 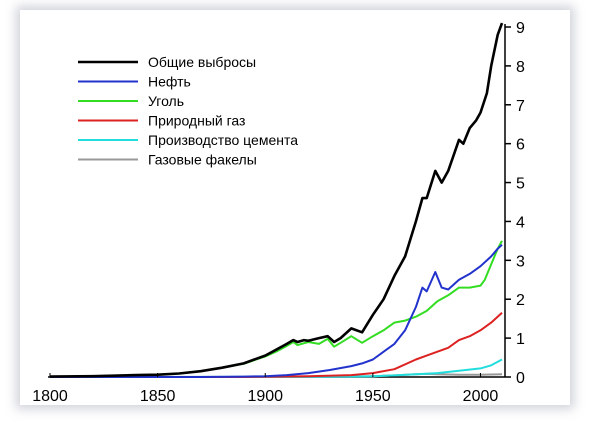 I want to click on legend-label-3: Природный газ, so click(x=196, y=121).